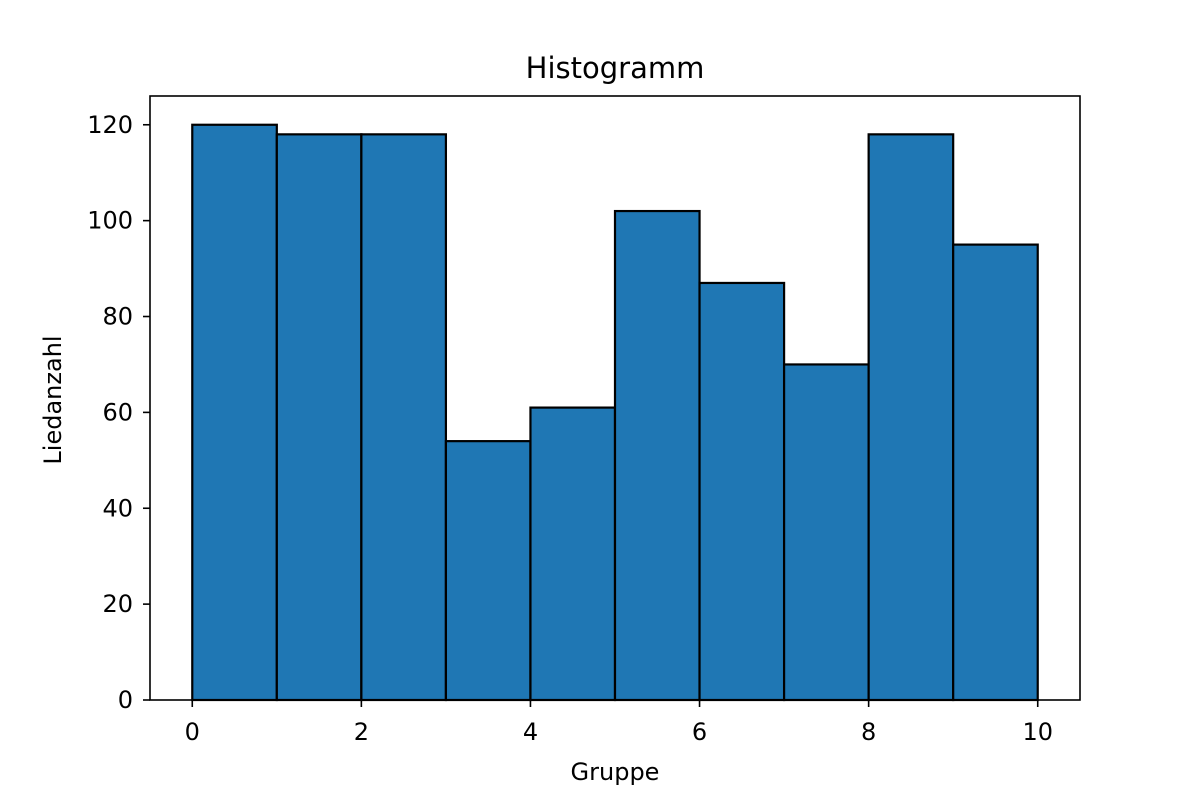 The image size is (1200, 805). Describe the element at coordinates (619, 723) in the screenshot. I see `x-axis-ticks: 0 2 4 6 8 10` at that location.